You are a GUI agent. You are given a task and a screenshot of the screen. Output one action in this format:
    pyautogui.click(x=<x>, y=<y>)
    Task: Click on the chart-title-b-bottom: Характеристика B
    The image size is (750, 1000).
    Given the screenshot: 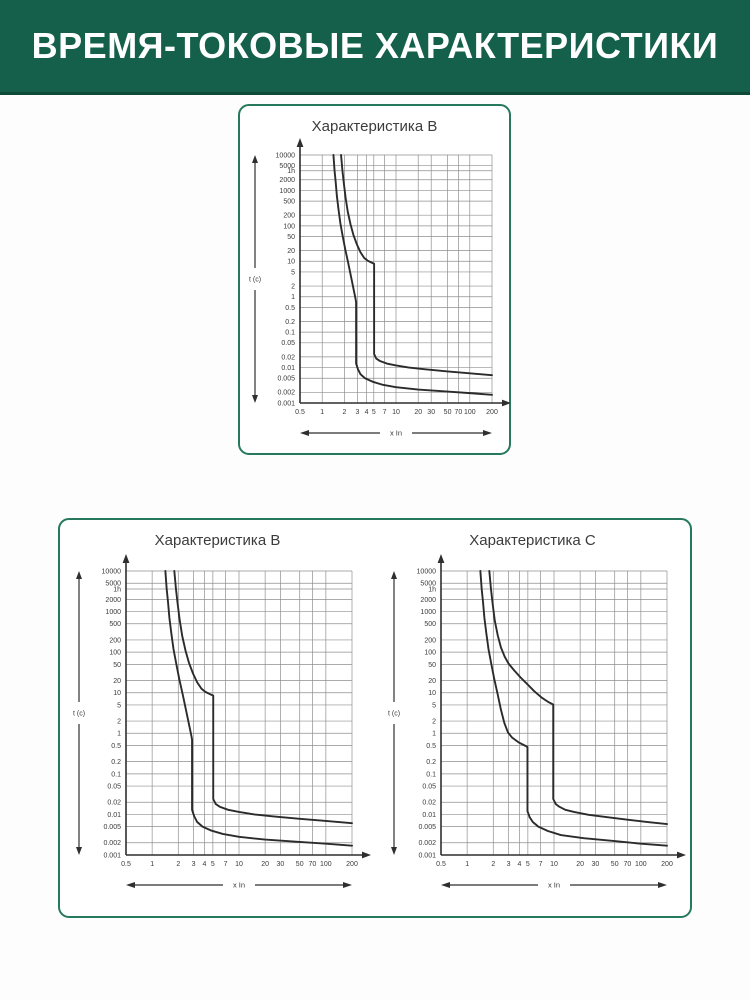 What is the action you would take?
    pyautogui.click(x=217, y=540)
    